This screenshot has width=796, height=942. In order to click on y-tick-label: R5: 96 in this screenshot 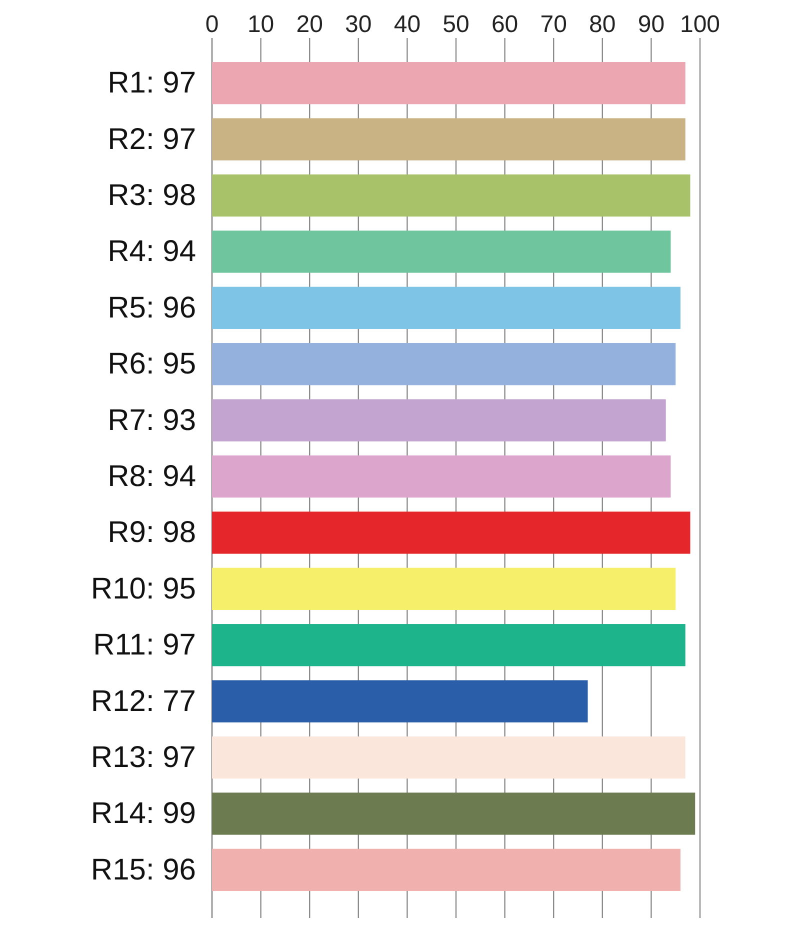, I will do `click(152, 307)`.